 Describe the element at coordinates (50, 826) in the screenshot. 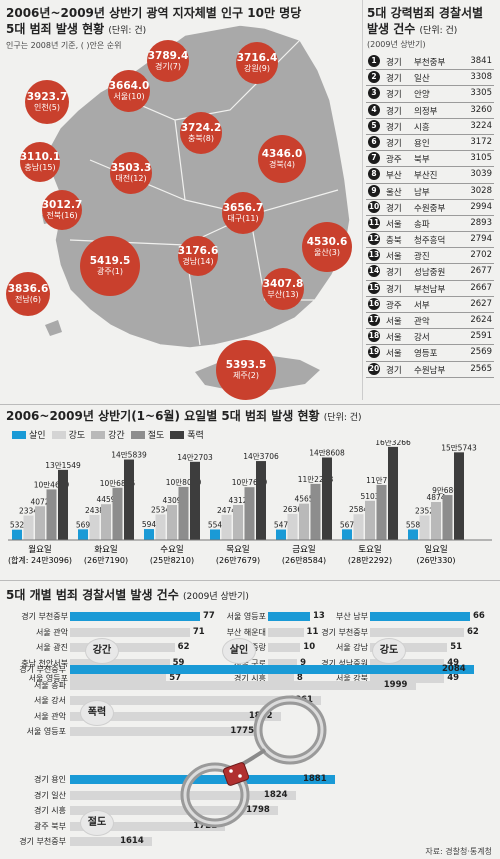

I see `bar-label: 광주 북부` at that location.